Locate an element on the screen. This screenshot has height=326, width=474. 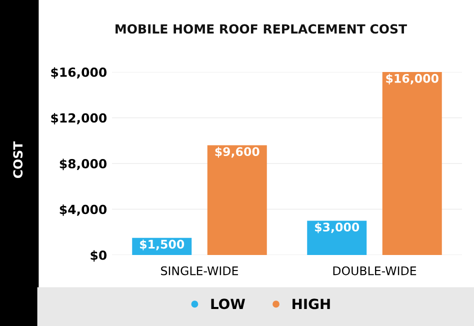
y-axis-title: COST is located at coordinates (18, 159).